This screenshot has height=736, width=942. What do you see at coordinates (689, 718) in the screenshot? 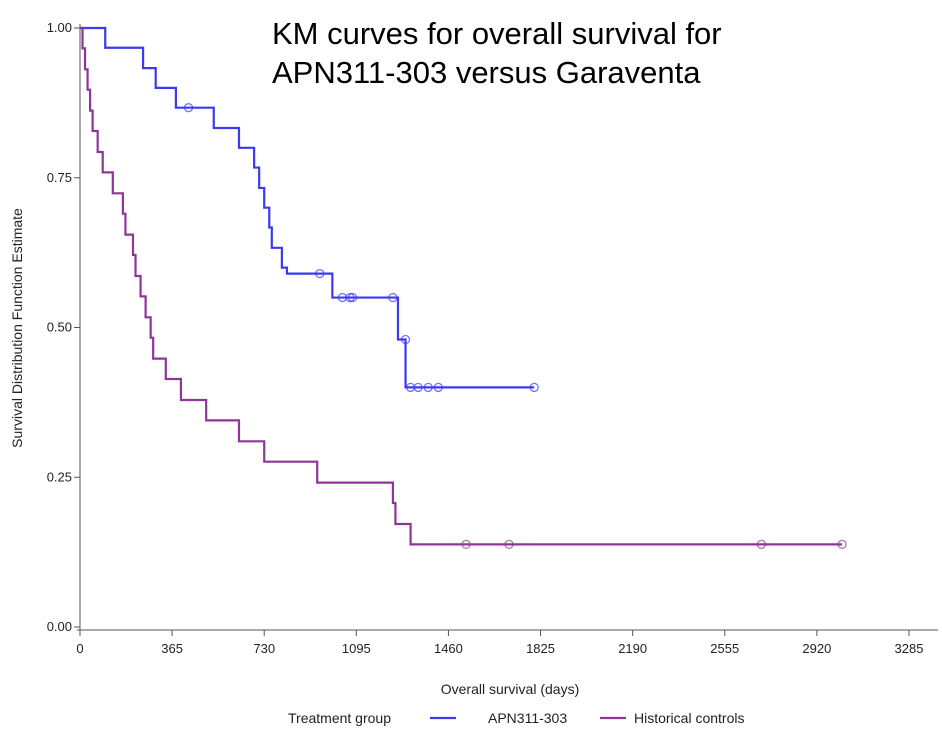
I see `legend-label-historical-controls: Historical controls` at bounding box center [689, 718].